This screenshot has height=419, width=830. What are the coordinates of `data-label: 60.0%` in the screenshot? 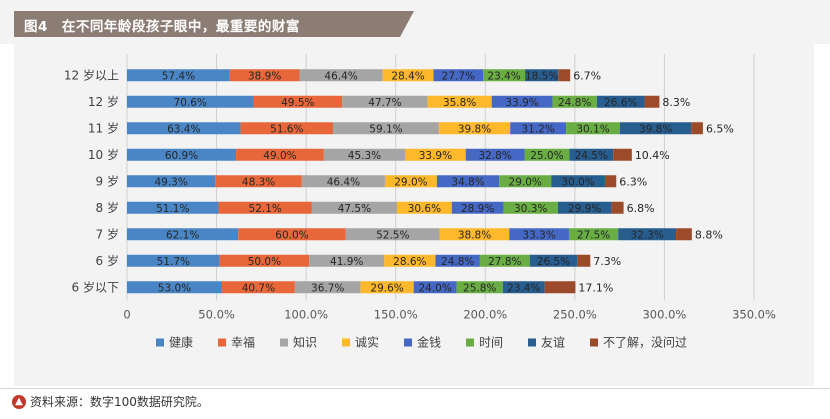 It's located at (291, 235).